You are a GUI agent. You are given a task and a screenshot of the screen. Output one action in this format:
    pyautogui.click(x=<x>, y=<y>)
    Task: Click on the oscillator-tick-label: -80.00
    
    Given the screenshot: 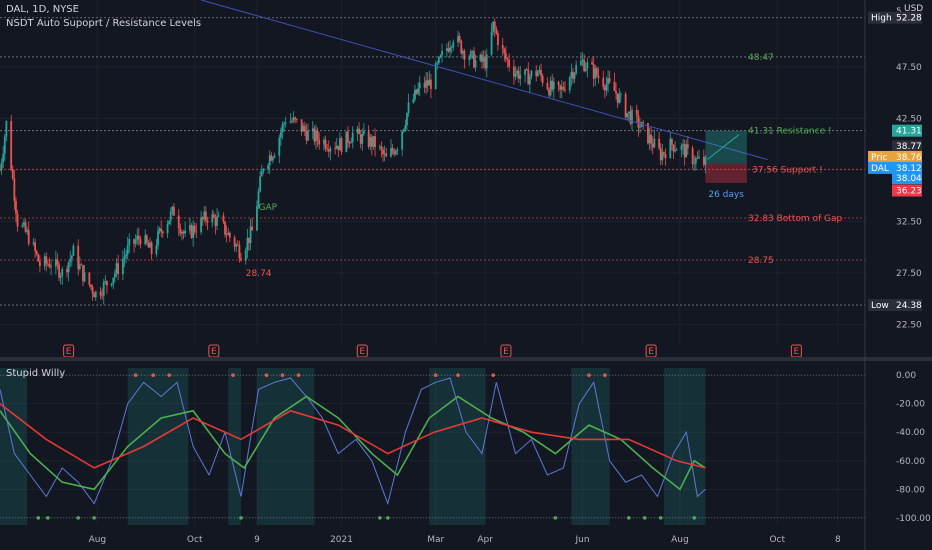 What is the action you would take?
    pyautogui.click(x=910, y=490)
    